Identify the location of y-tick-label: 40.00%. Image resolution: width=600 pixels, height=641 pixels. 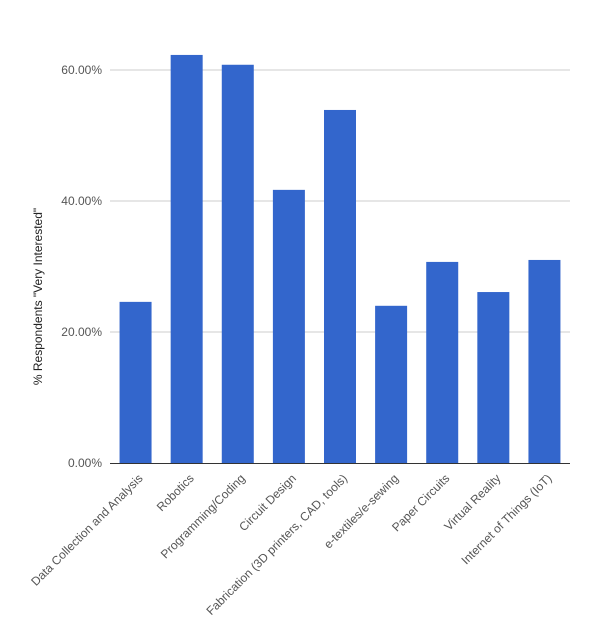
(81, 201).